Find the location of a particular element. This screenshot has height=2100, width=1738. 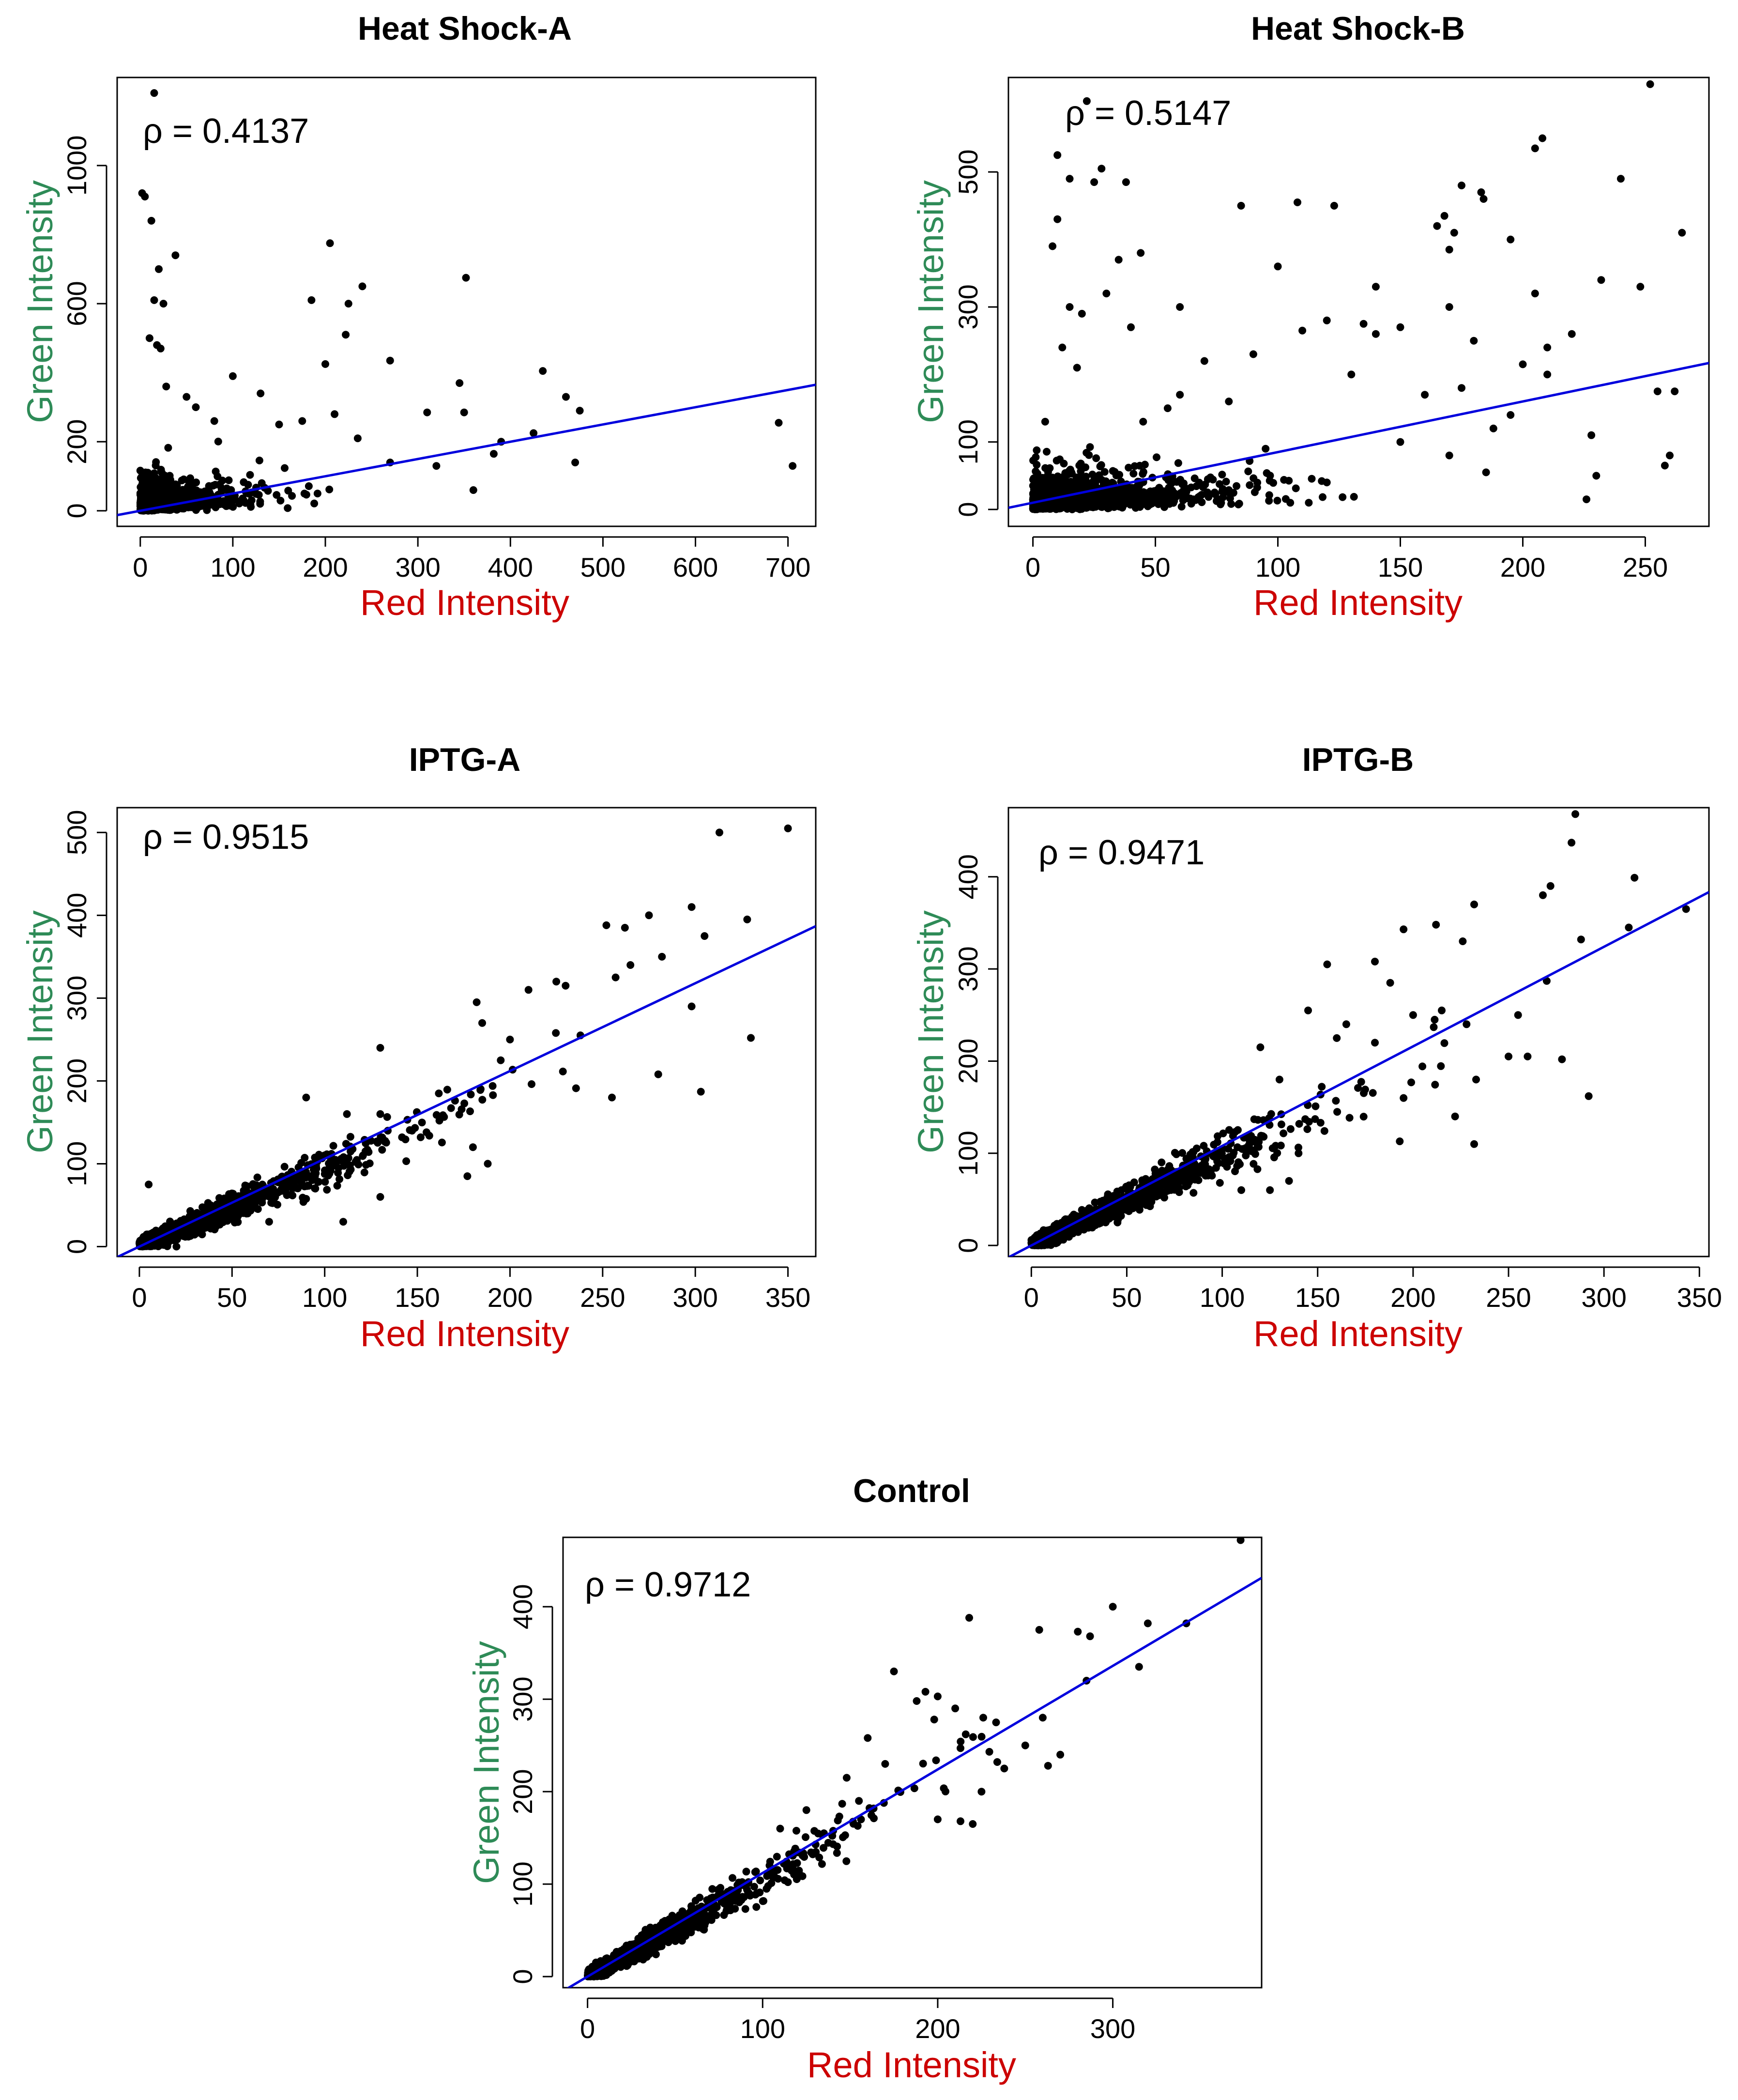

regression-line is located at coordinates (466, 1091).